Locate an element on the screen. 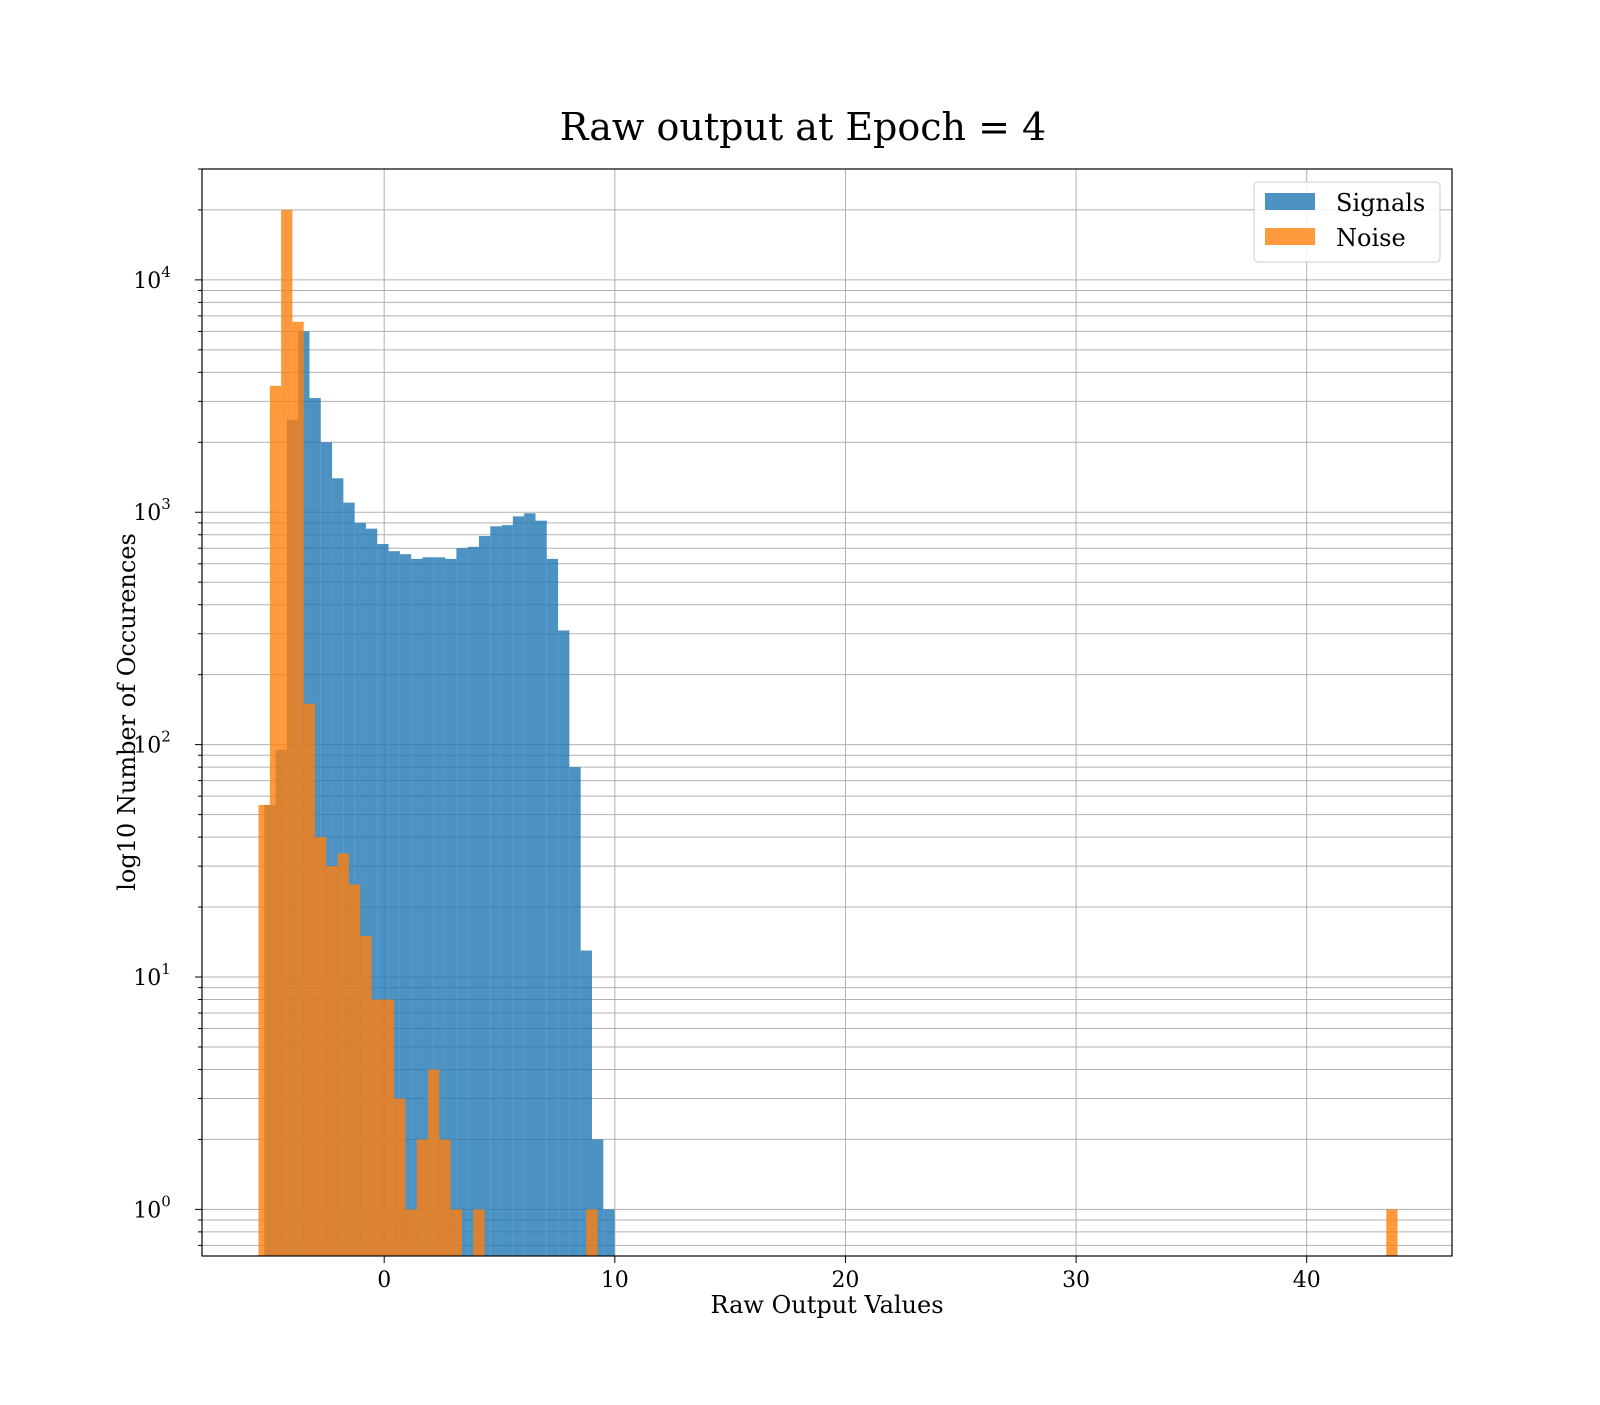 The width and height of the screenshot is (1600, 1405). x-tick-label: 10 is located at coordinates (615, 1280).